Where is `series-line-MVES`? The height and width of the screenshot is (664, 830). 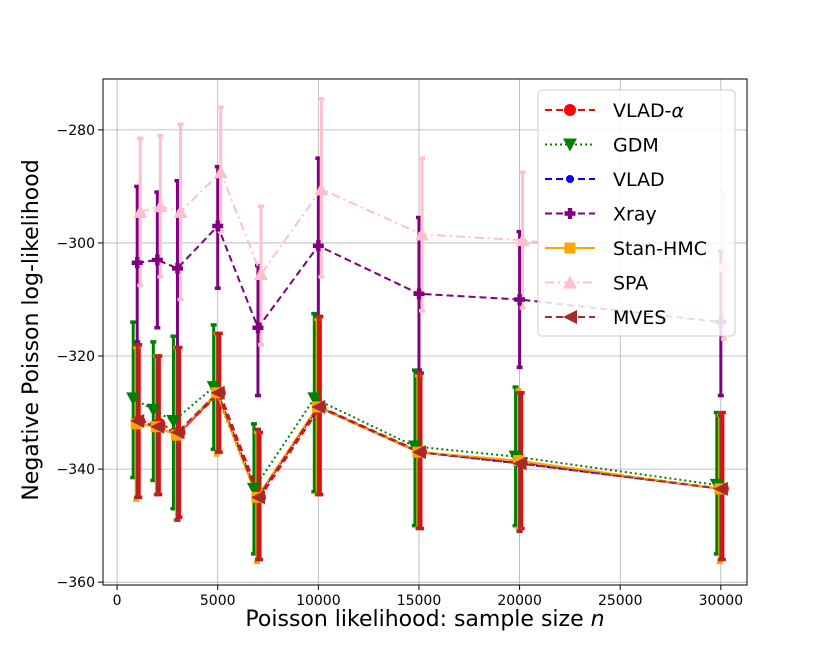
series-line-MVES is located at coordinates (428, 445).